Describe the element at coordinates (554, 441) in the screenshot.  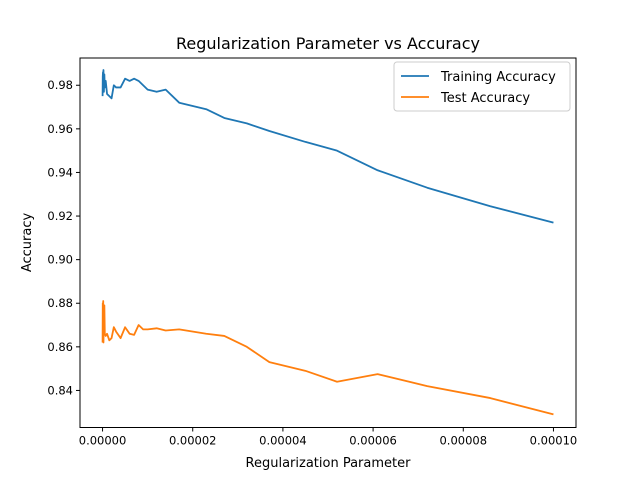
I see `x-tick-label: 0.00010` at that location.